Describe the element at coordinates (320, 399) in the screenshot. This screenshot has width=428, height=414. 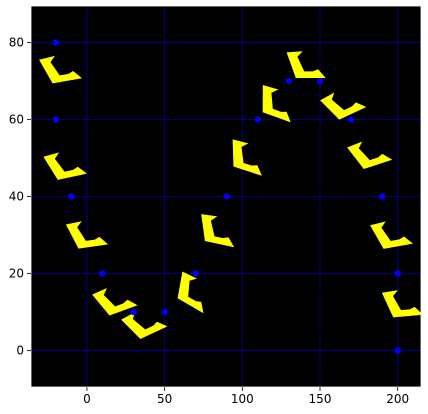
I see `x-tick-label: 150` at that location.